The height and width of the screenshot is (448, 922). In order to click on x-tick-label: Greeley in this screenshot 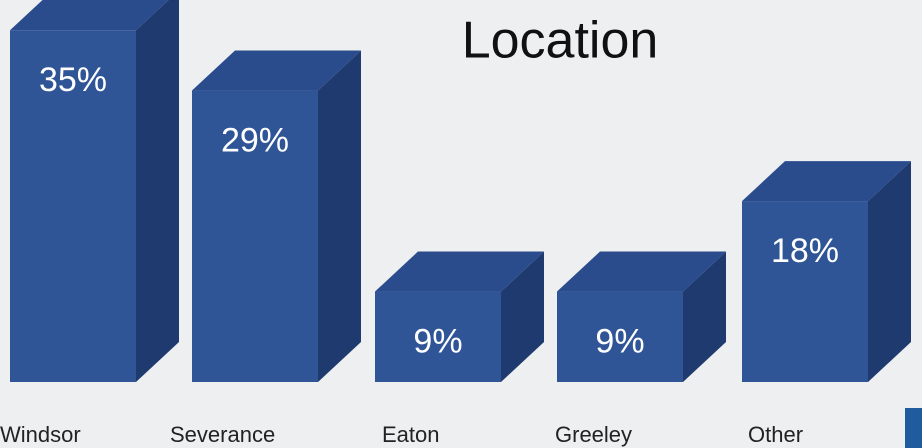, I will do `click(593, 434)`.